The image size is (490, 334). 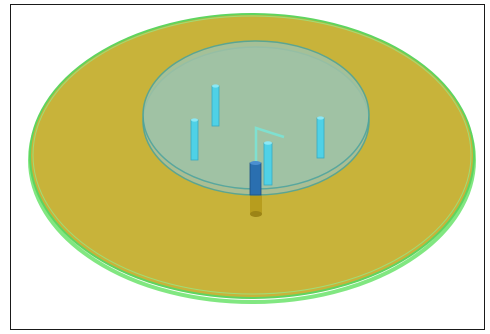 What do you see at coordinates (215, 105) in the screenshot?
I see `shorting-pin-top` at bounding box center [215, 105].